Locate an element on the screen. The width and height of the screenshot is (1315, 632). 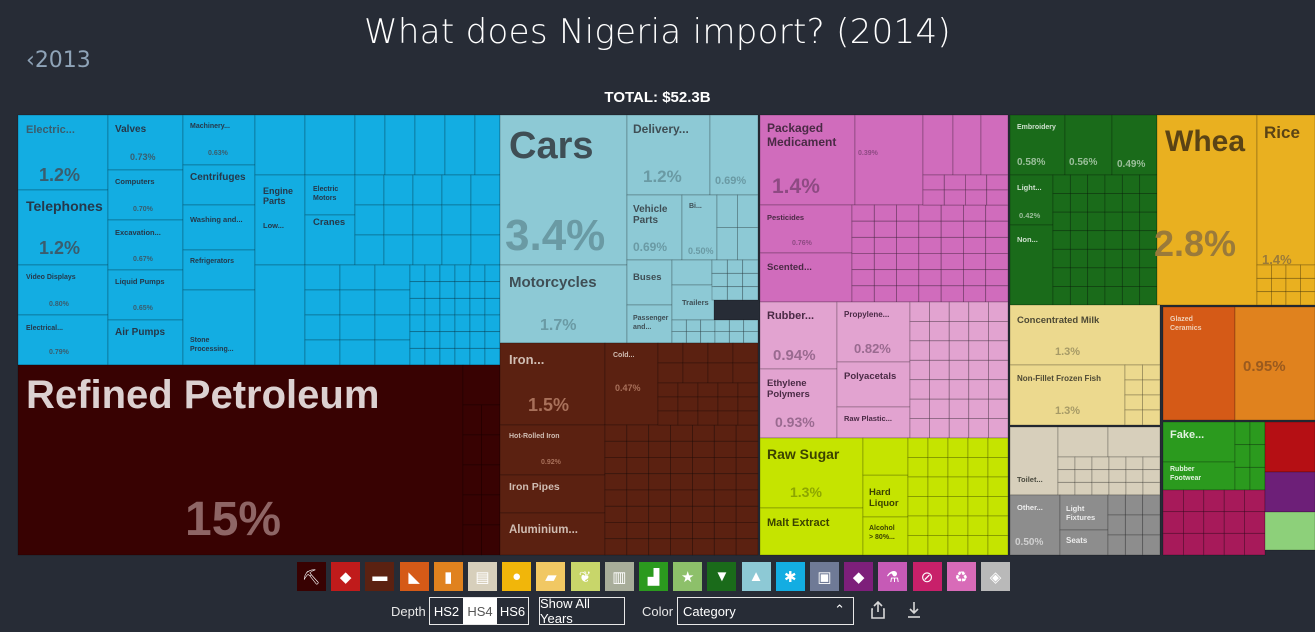
tile-raw-sugar is located at coordinates (811, 473).